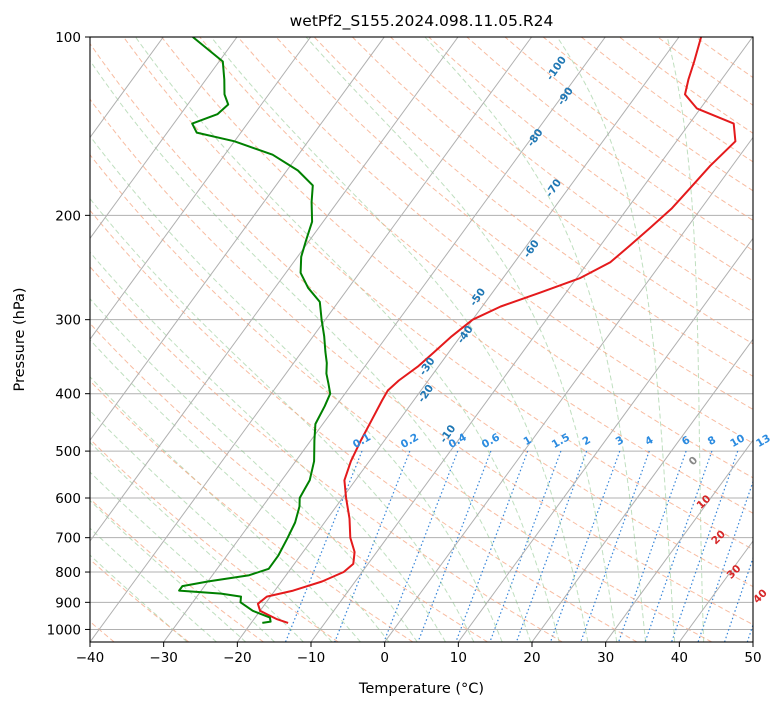 Image resolution: width=775 pixels, height=708 pixels. I want to click on x-tick-label: 50, so click(752, 658).